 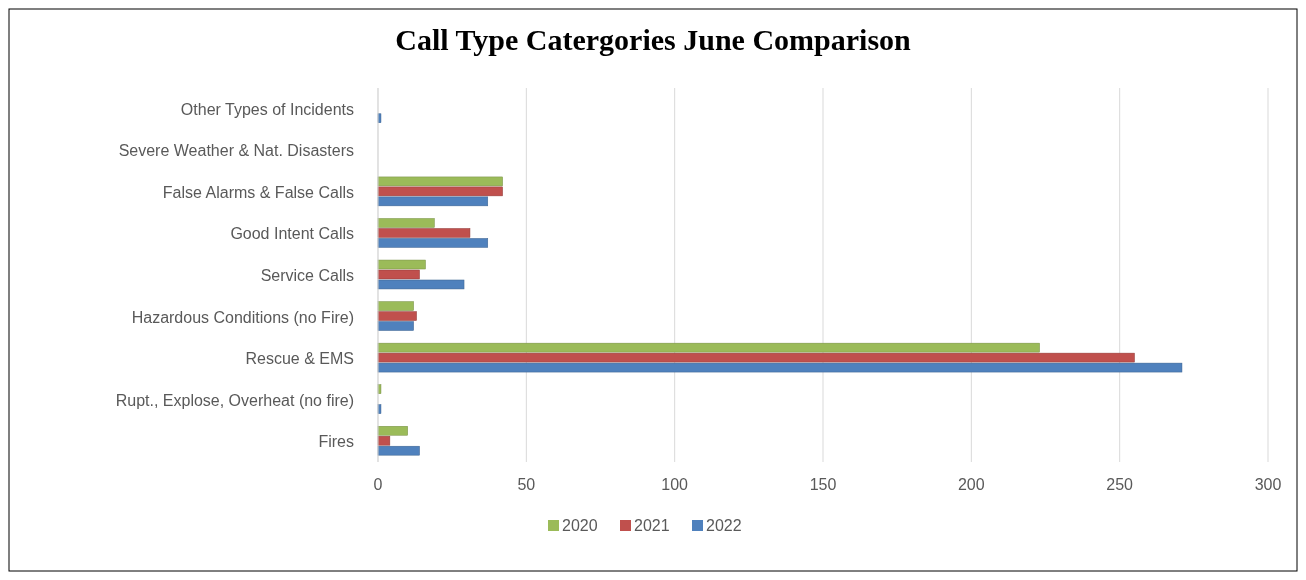 What do you see at coordinates (307, 275) in the screenshot?
I see `y-tick-label: Service Calls` at bounding box center [307, 275].